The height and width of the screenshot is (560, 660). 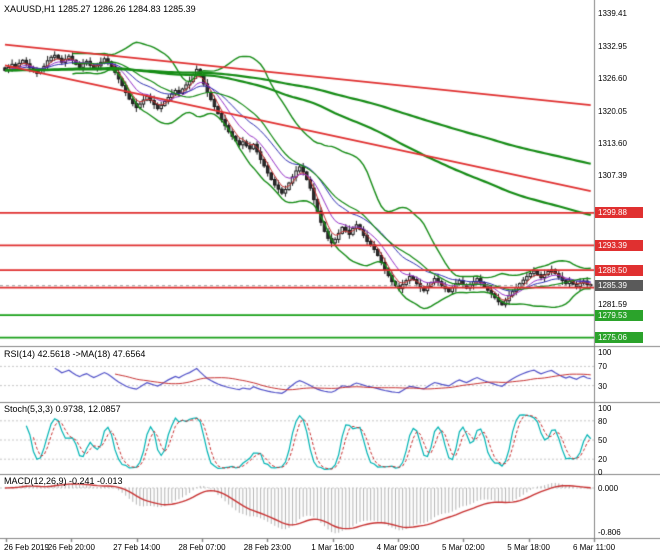 What do you see at coordinates (600, 472) in the screenshot?
I see `stoch-tick: 0` at bounding box center [600, 472].